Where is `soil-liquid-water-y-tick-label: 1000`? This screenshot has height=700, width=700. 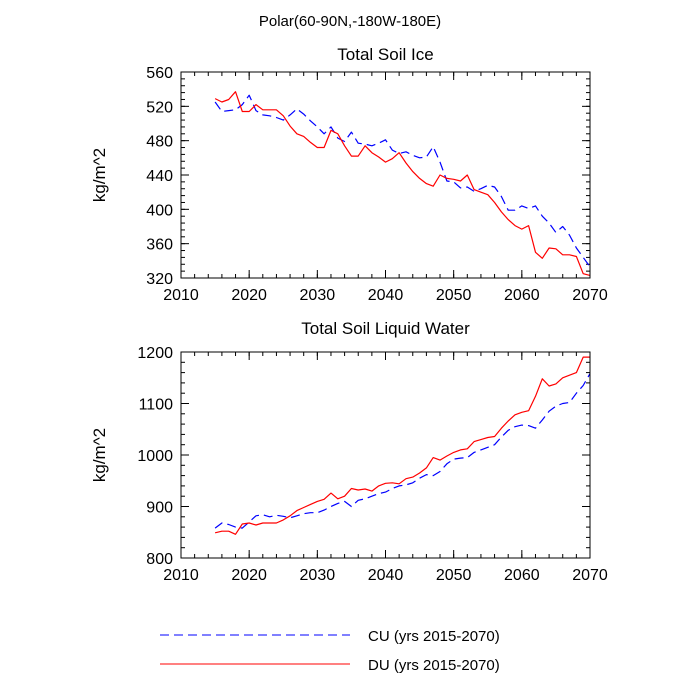
soil-liquid-water-y-tick-label: 1000 is located at coordinates (155, 456).